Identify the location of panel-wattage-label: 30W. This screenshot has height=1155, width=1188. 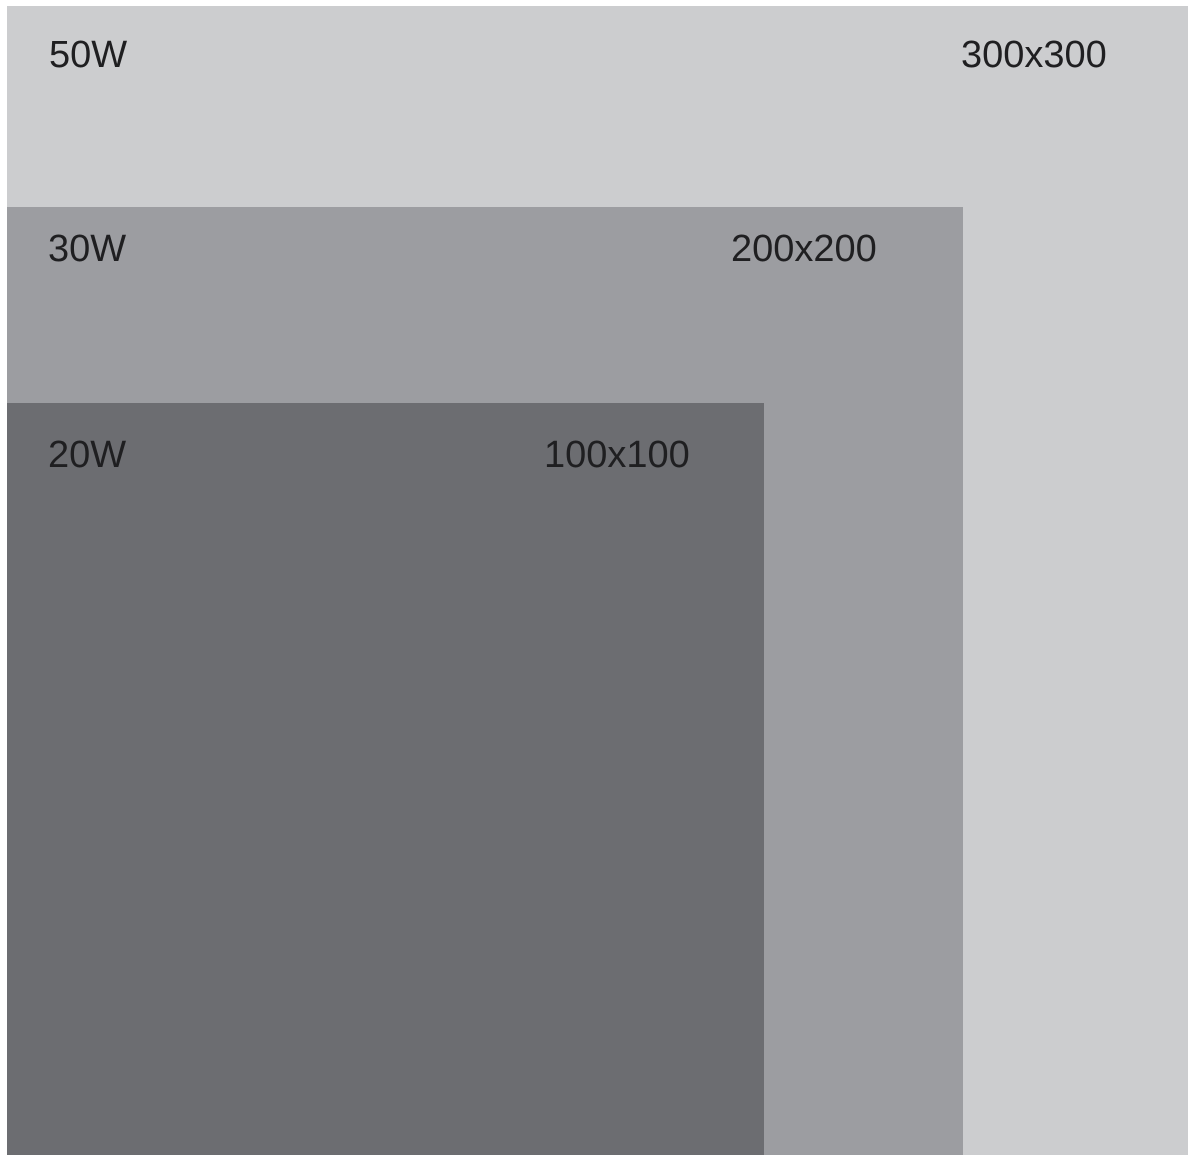
(87, 249).